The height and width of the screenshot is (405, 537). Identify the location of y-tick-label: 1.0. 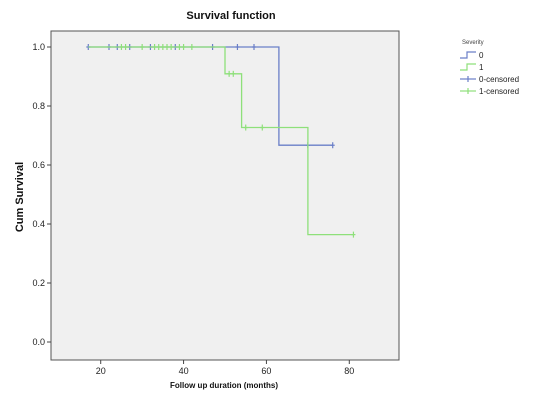
(38, 47).